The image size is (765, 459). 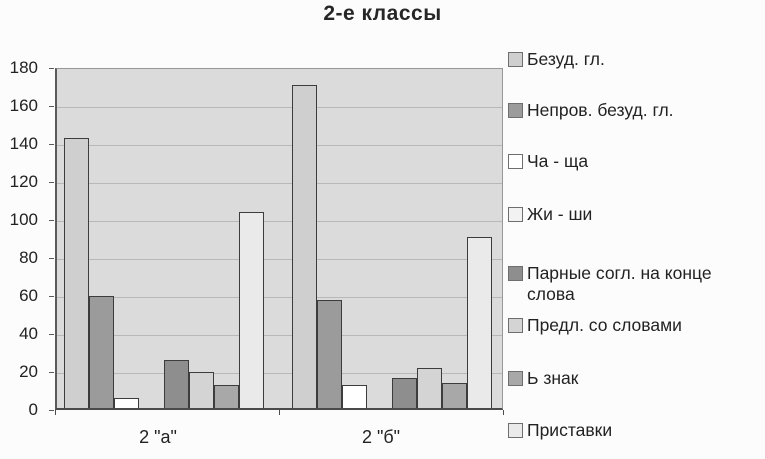 What do you see at coordinates (251, 310) in the screenshot?
I see `bar-series8-cat1` at bounding box center [251, 310].